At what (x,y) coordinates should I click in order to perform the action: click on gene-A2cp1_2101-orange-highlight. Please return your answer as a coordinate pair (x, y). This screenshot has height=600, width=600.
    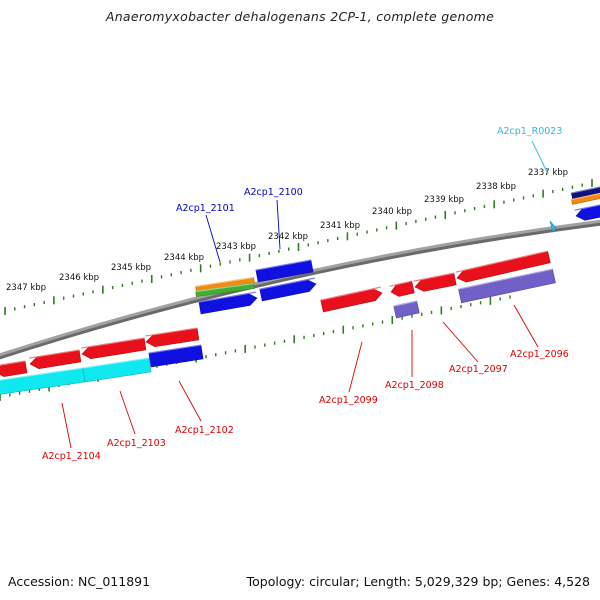
    Looking at the image, I should click on (224, 282).